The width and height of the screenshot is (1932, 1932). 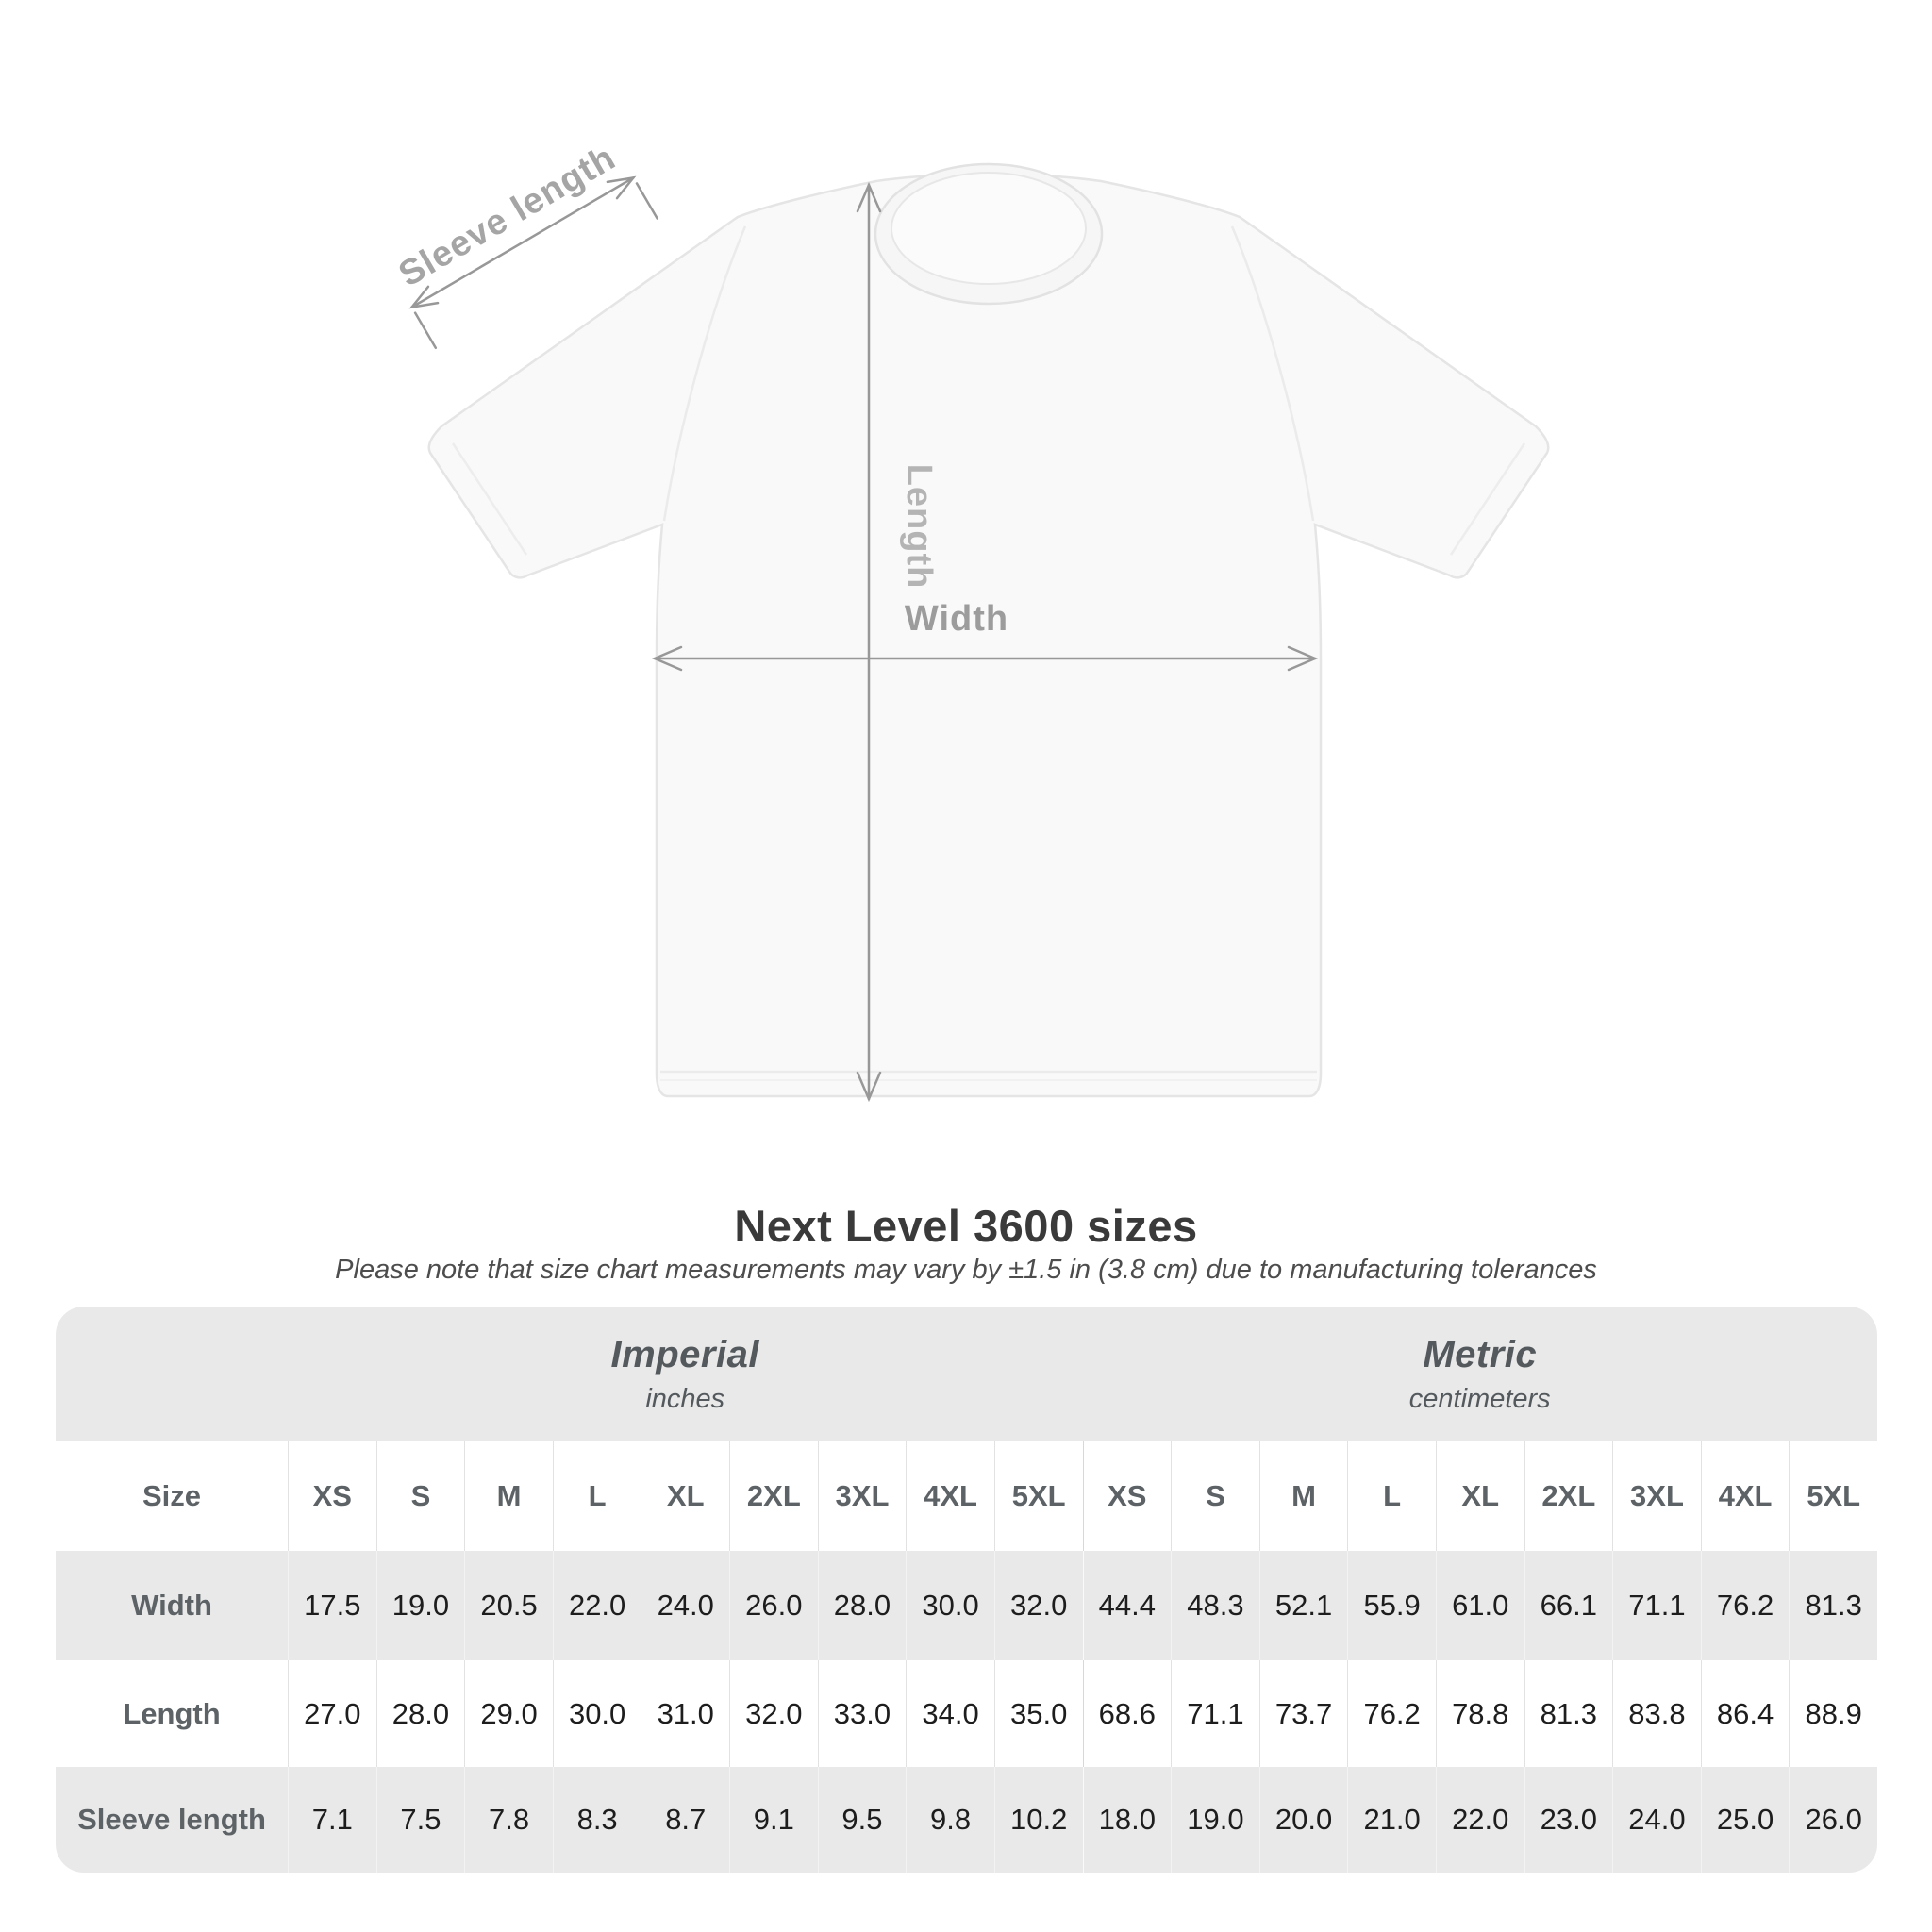 What do you see at coordinates (685, 1820) in the screenshot?
I see `measurement-cell-imperial: 8.7` at bounding box center [685, 1820].